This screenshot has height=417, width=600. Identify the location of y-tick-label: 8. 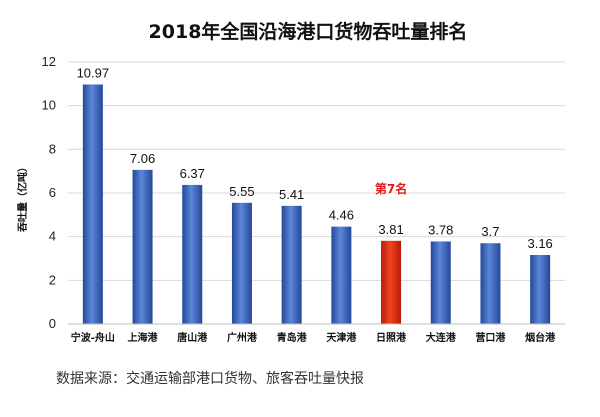
(52, 148).